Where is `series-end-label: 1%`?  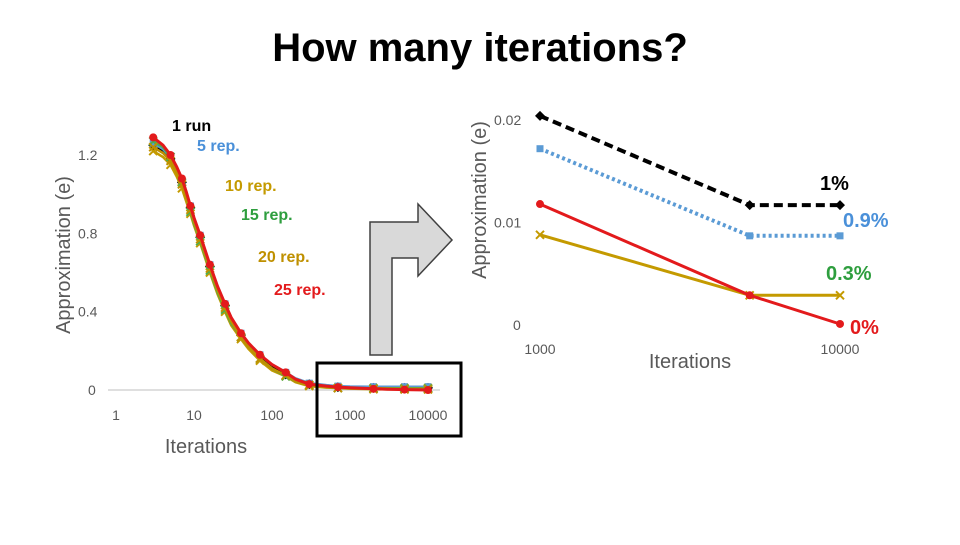
series-end-label: 1% is located at coordinates (834, 184).